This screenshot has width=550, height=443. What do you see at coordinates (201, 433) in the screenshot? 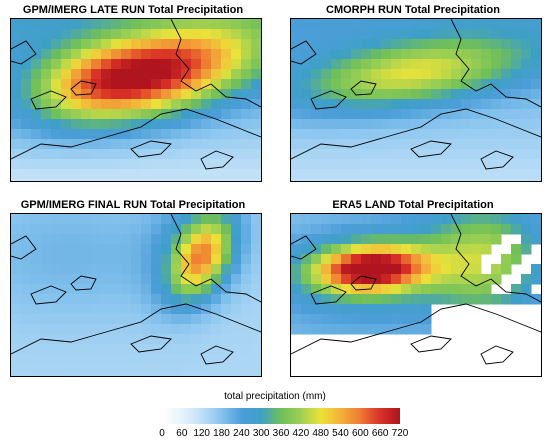
I see `colorbar-tick-label: 120` at bounding box center [201, 433].